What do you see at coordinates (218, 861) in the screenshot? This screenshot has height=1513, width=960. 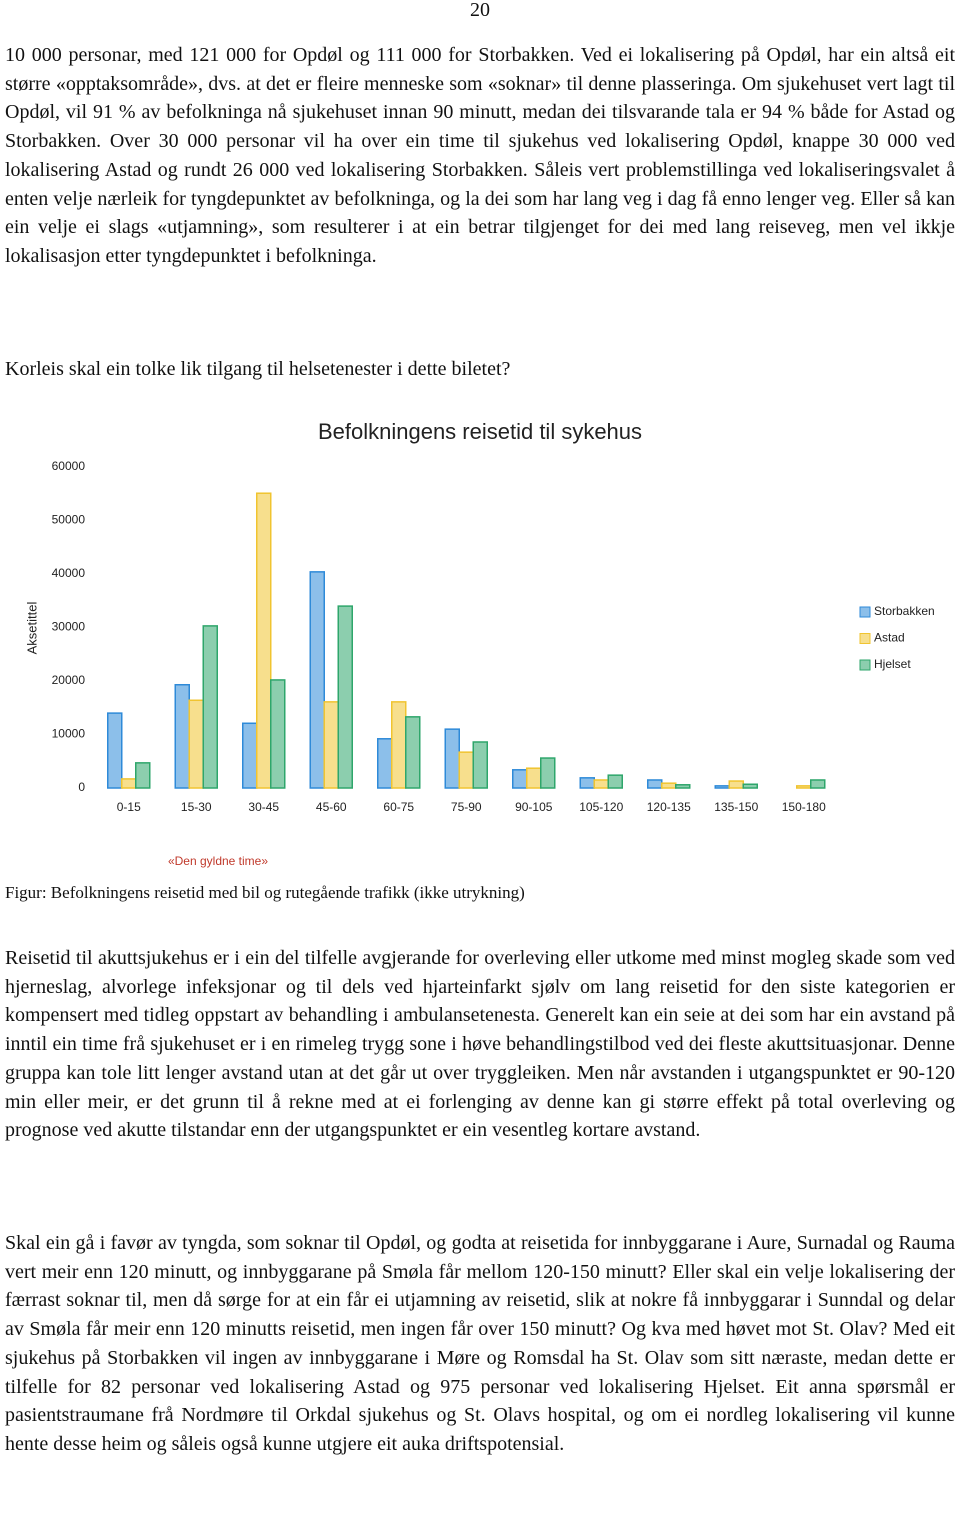 I see `annotation: «Den gyldne time»` at bounding box center [218, 861].